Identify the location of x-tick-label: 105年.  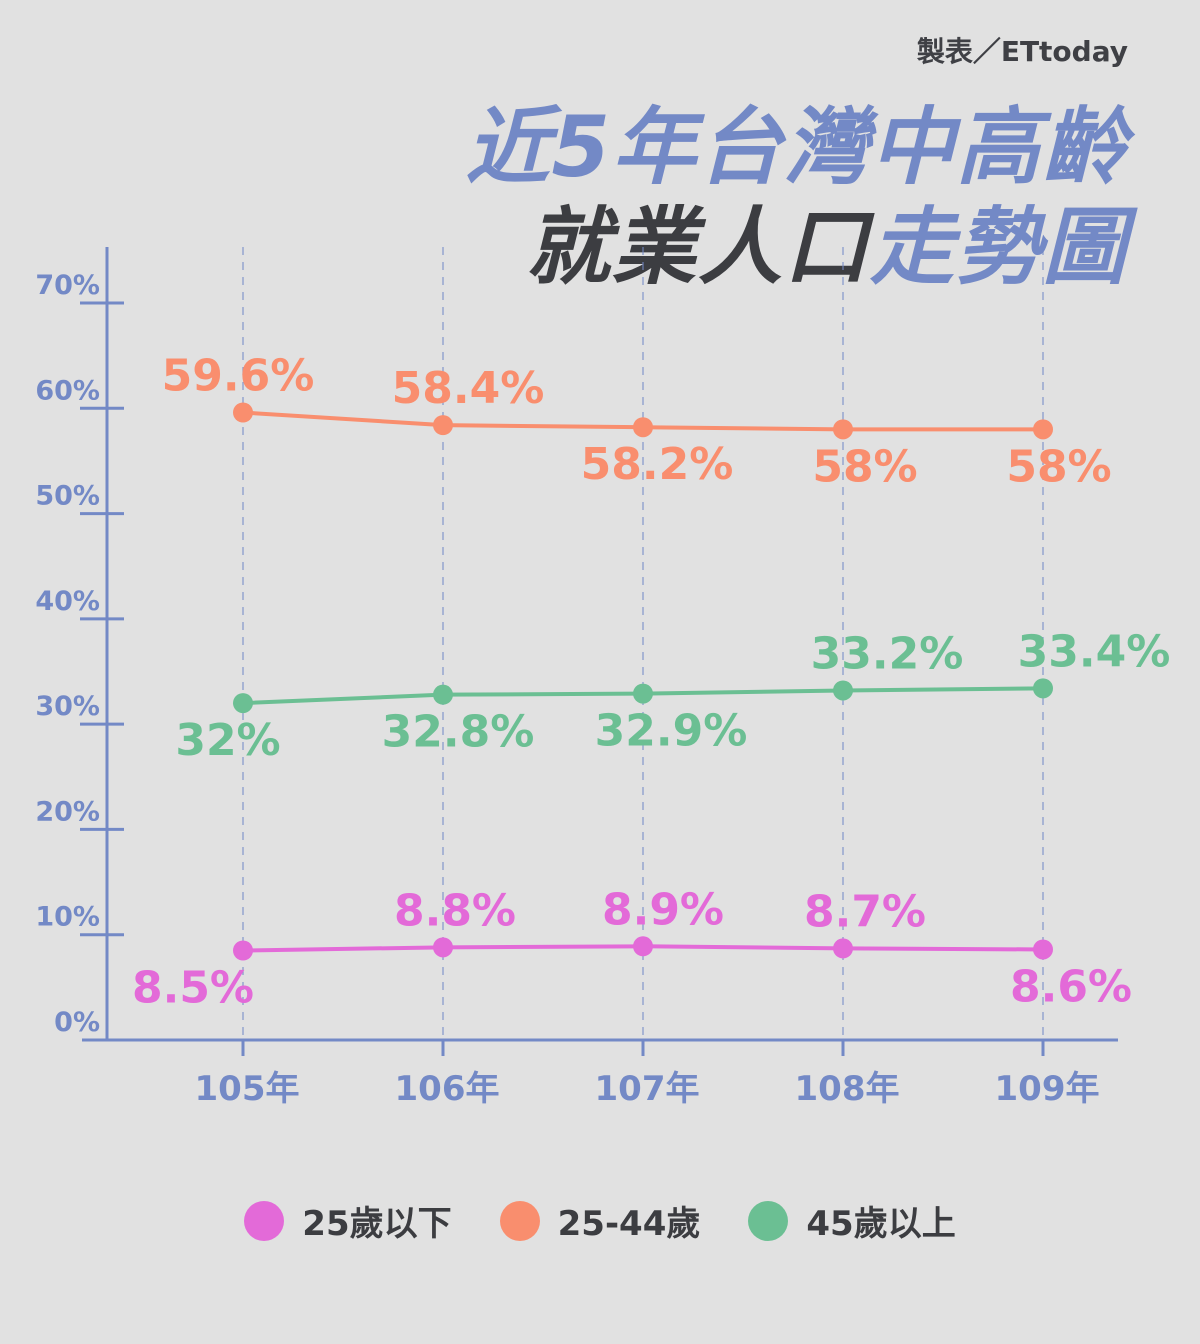
(247, 1089).